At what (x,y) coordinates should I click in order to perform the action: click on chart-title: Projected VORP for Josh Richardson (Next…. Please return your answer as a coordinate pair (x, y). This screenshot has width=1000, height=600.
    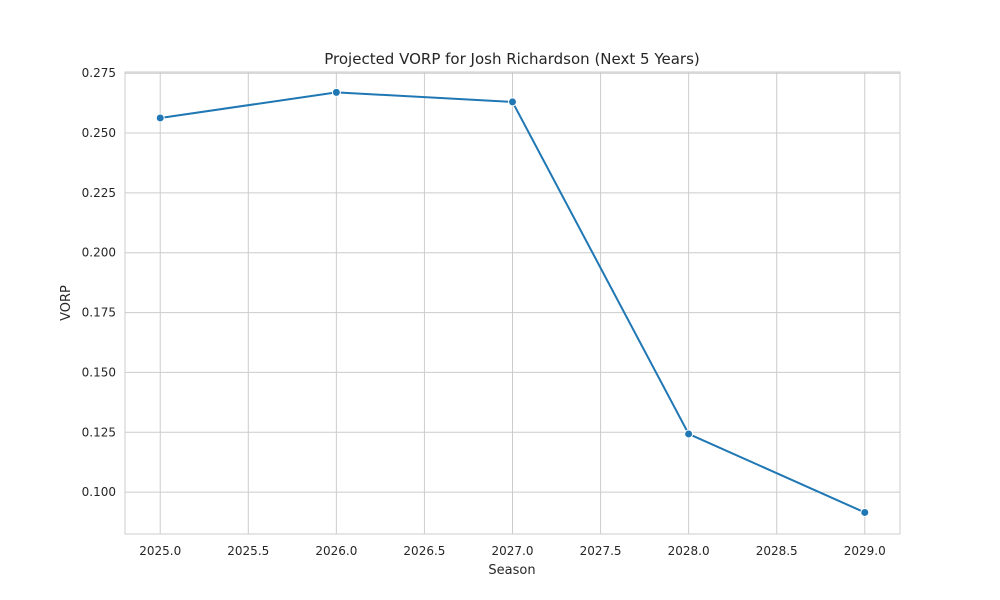
    Looking at the image, I should click on (512, 59).